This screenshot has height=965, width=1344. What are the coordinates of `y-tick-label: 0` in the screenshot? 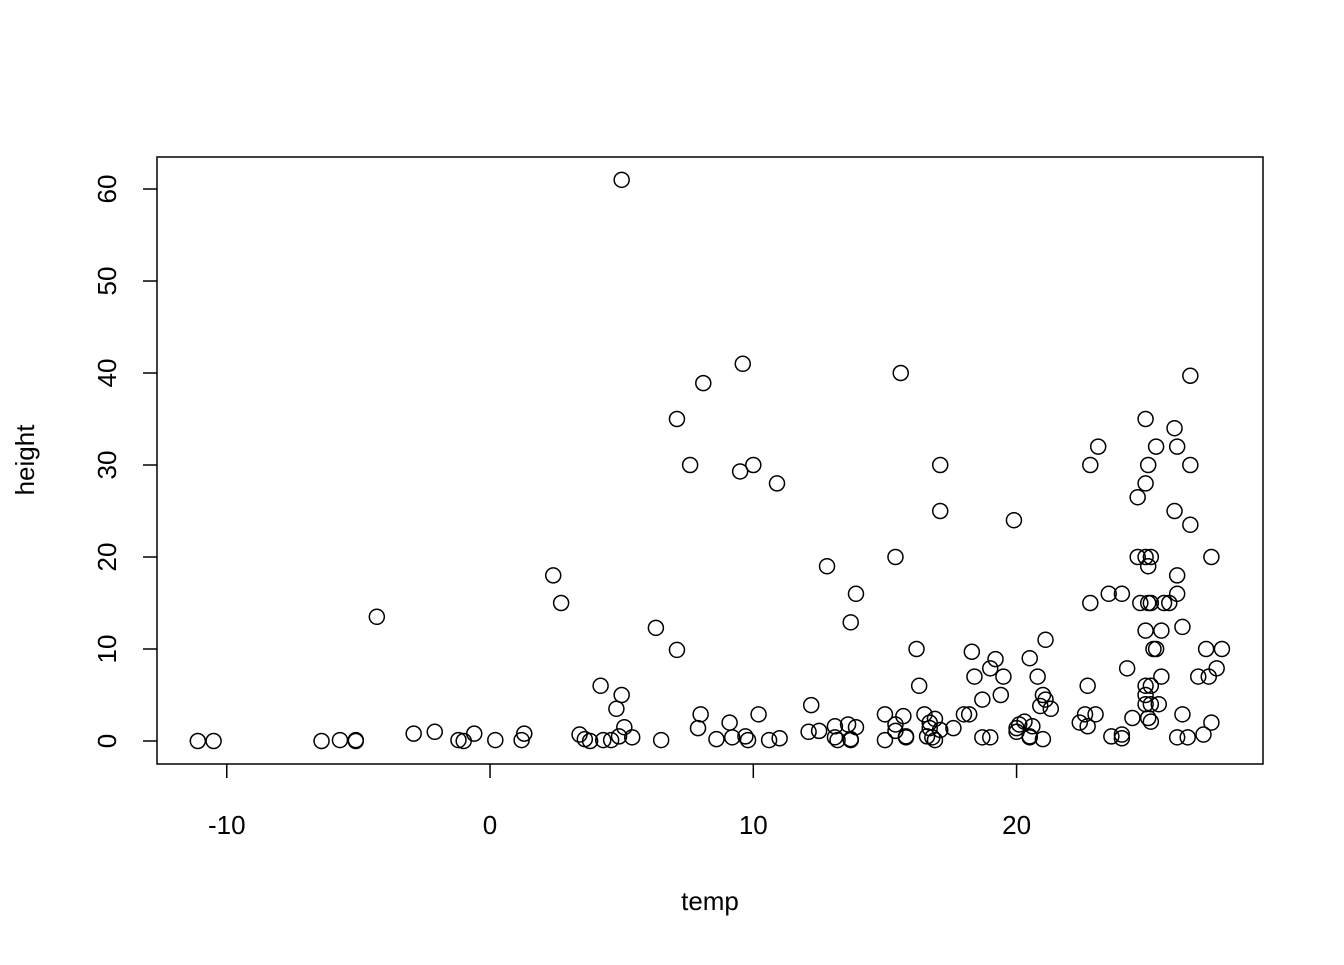 It's located at (107, 741).